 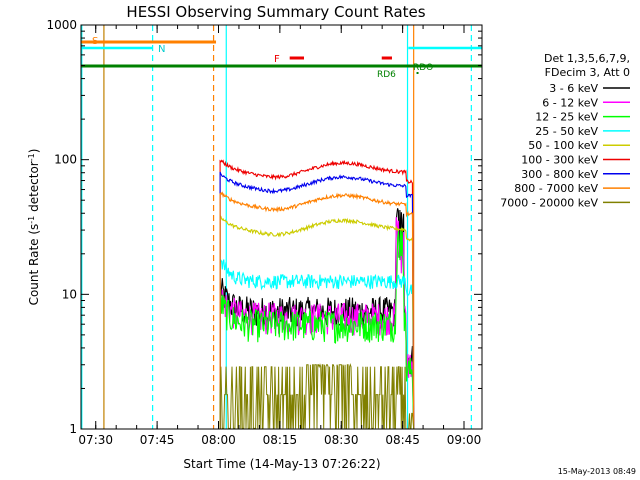 I want to click on x-tick-label: 08:30, so click(x=341, y=440).